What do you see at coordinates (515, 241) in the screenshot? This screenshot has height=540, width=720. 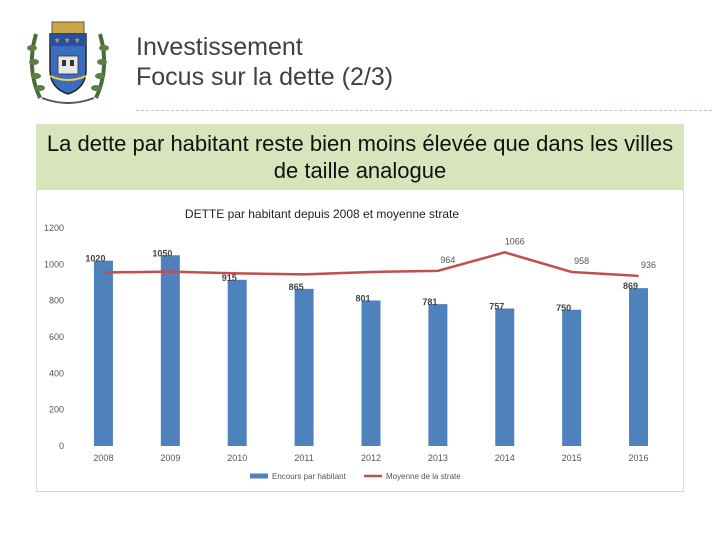 I see `line-data-label: 1066` at bounding box center [515, 241].